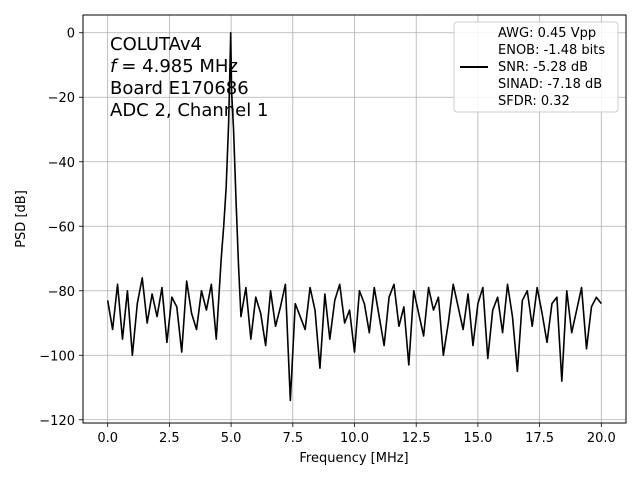 This screenshot has height=480, width=640. Describe the element at coordinates (354, 438) in the screenshot. I see `x-tick-label: 10.0` at that location.